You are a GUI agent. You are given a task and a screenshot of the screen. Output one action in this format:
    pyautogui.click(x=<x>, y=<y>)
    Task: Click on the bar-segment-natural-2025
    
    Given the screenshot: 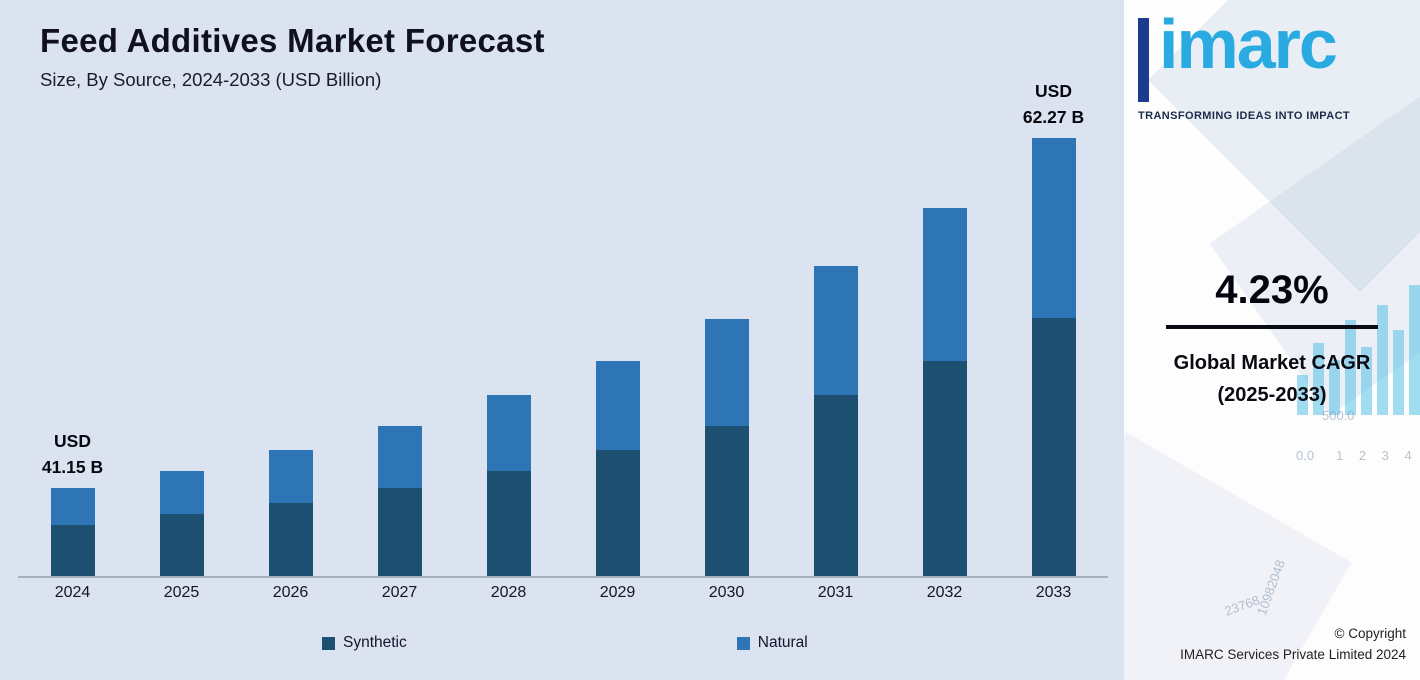 What is the action you would take?
    pyautogui.click(x=181, y=492)
    